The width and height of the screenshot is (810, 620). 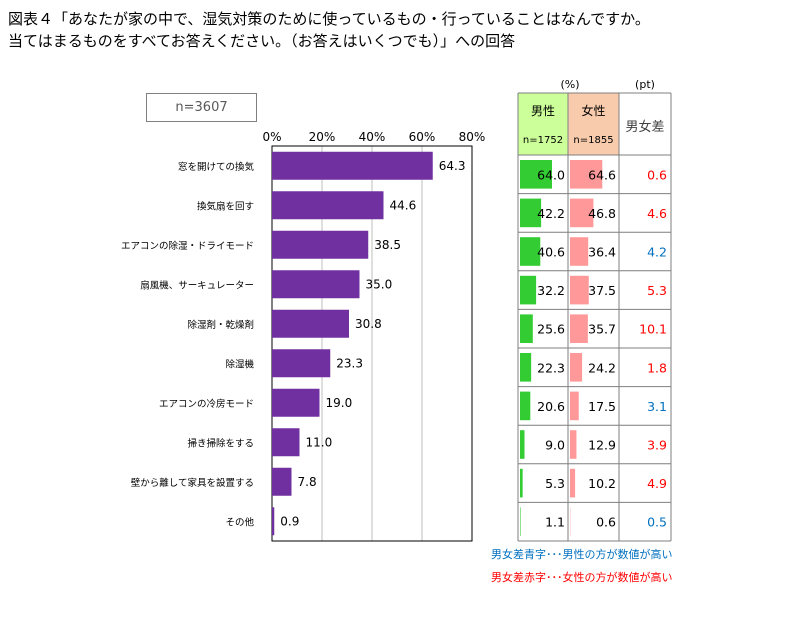 What do you see at coordinates (551, 290) in the screenshot?
I see `male-value: 32.2` at bounding box center [551, 290].